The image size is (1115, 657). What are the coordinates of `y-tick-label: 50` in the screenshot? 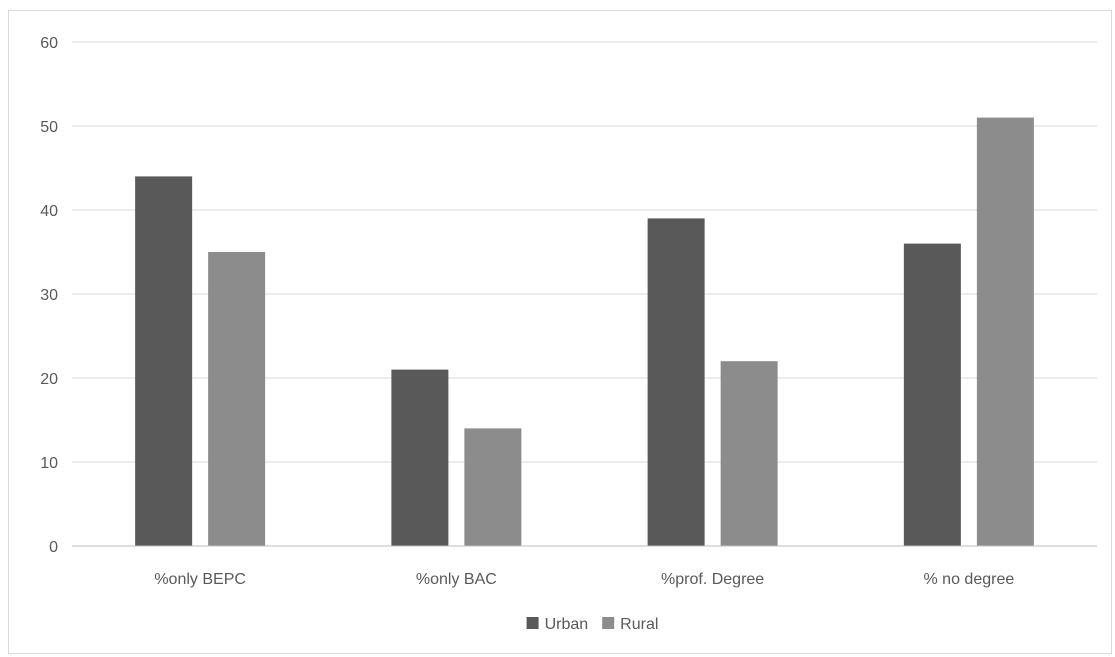 It's located at (49, 127).